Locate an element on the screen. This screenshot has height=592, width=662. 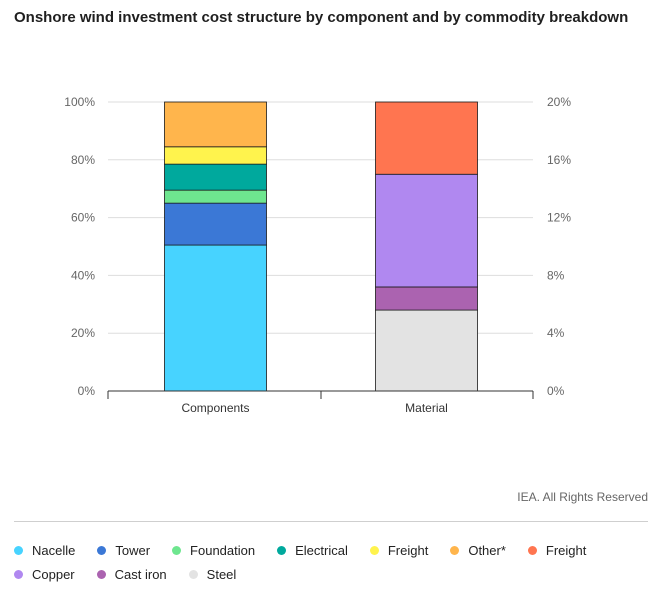
legend-item: Steel is located at coordinates (212, 574).